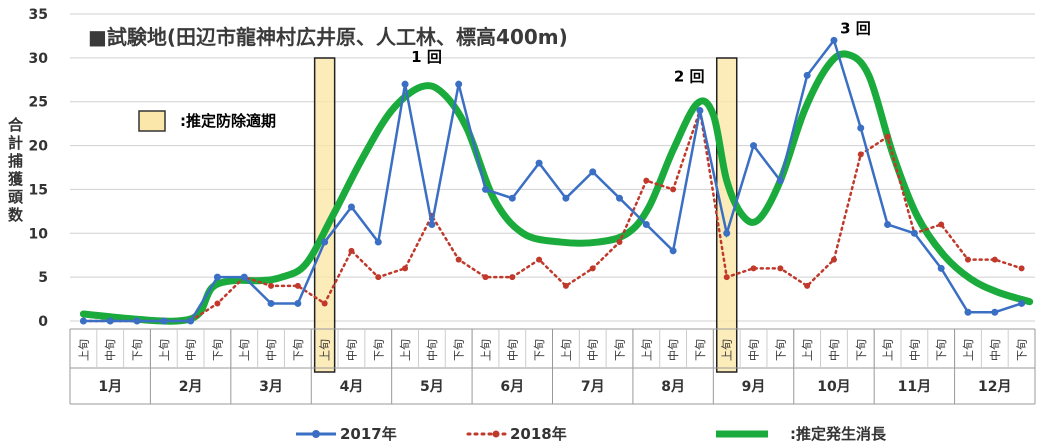 The width and height of the screenshot is (1037, 444). I want to click on legend-2017-label: 2017年, so click(368, 434).